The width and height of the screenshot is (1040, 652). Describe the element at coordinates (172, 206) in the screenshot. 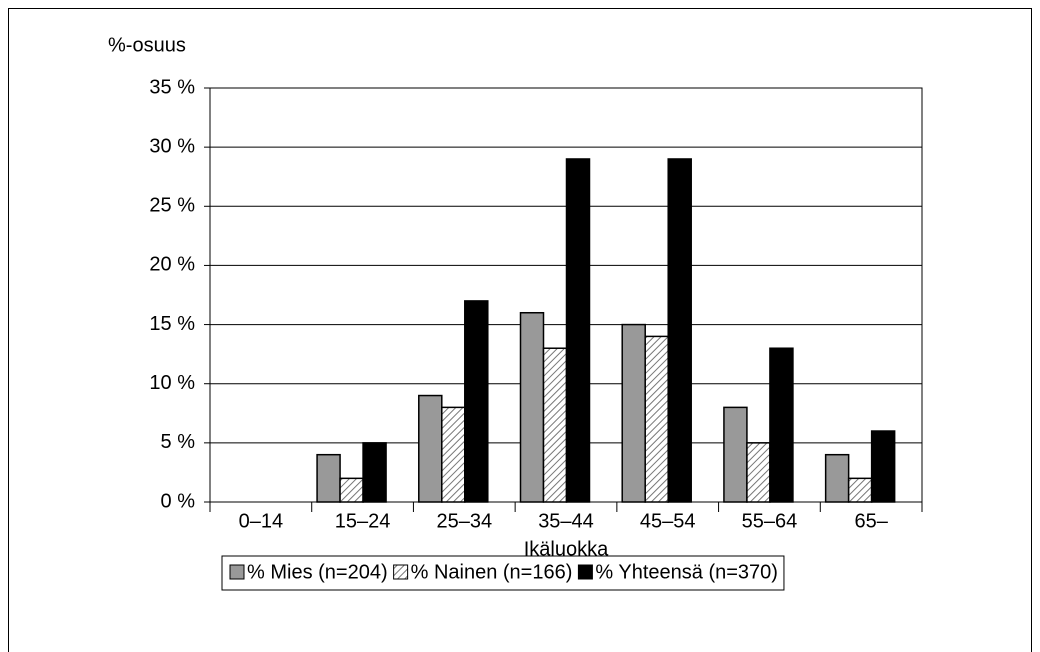

I see `y-tick-label: 25 %` at that location.